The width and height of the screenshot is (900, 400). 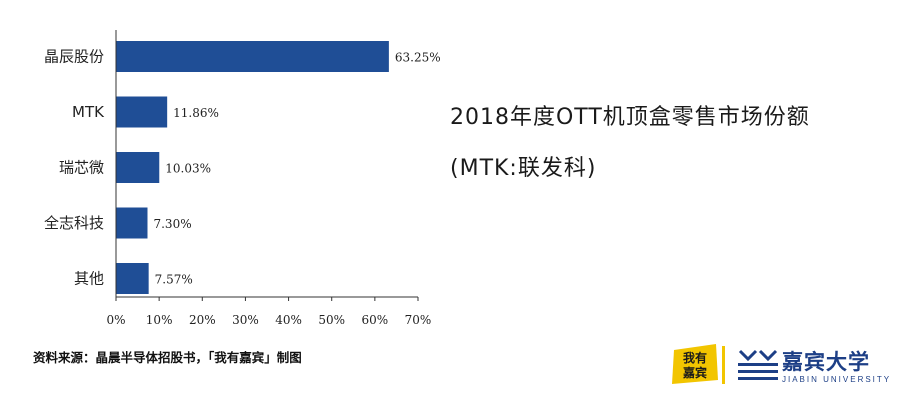 I want to click on category-label: 其他, so click(x=89, y=279).